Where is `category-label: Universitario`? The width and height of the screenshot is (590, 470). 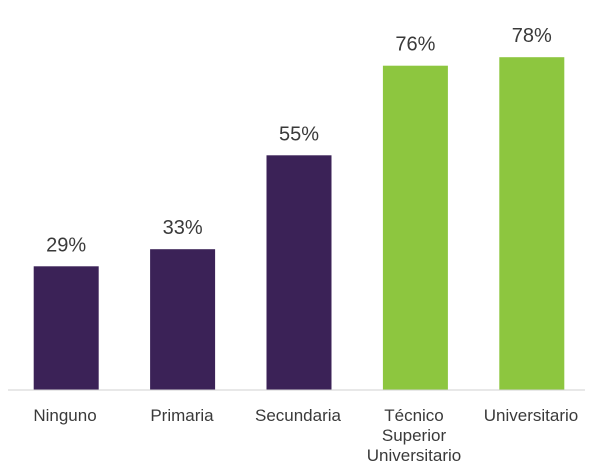 category-label: Universitario is located at coordinates (531, 415).